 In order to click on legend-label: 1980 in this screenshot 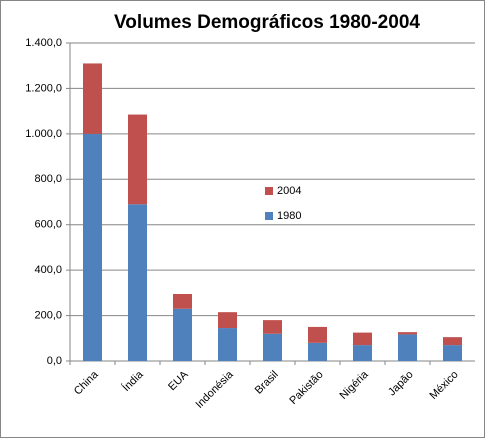, I will do `click(289, 216)`.